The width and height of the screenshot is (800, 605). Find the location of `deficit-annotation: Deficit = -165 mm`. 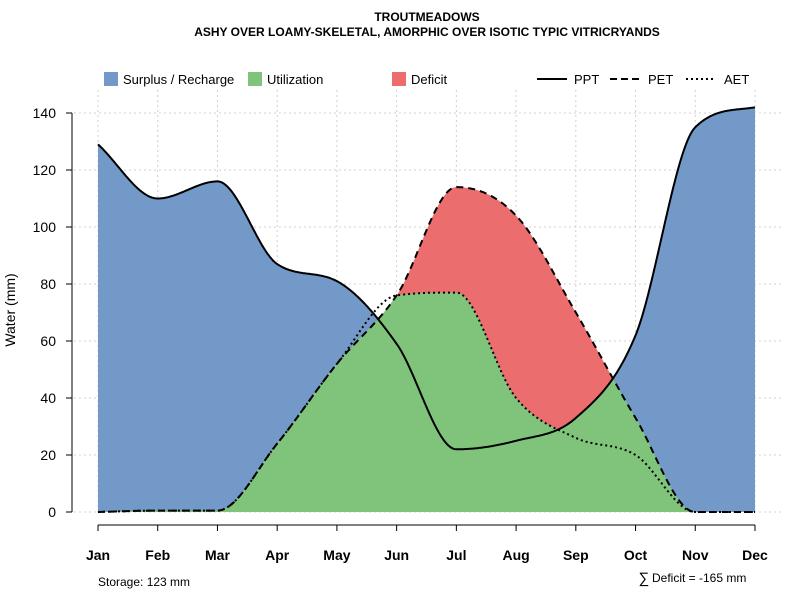

deficit-annotation: Deficit = -165 mm is located at coordinates (699, 578).